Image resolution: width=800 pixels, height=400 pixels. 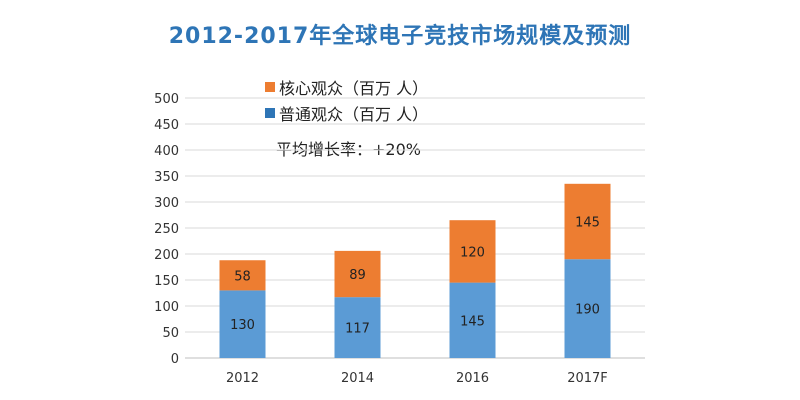 I want to click on legend-item-regular: 普通观众（百万 人）, so click(x=346, y=113).